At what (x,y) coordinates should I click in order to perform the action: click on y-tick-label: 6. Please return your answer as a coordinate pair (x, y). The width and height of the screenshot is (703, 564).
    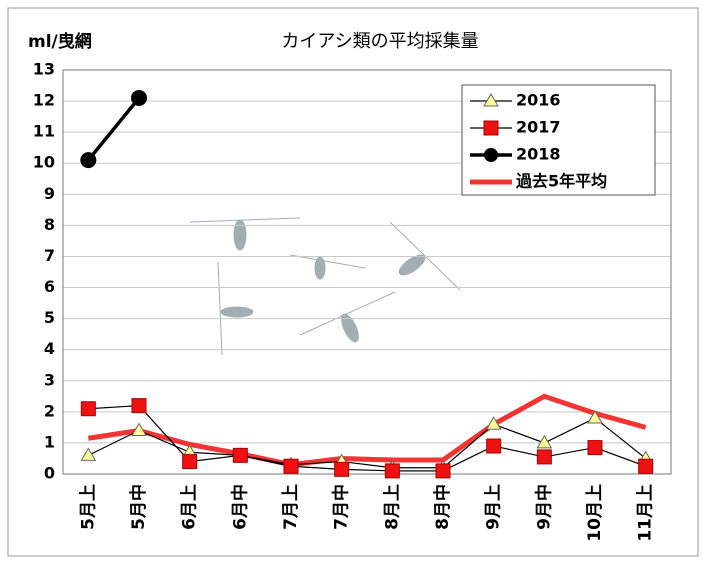
    Looking at the image, I should click on (49, 286).